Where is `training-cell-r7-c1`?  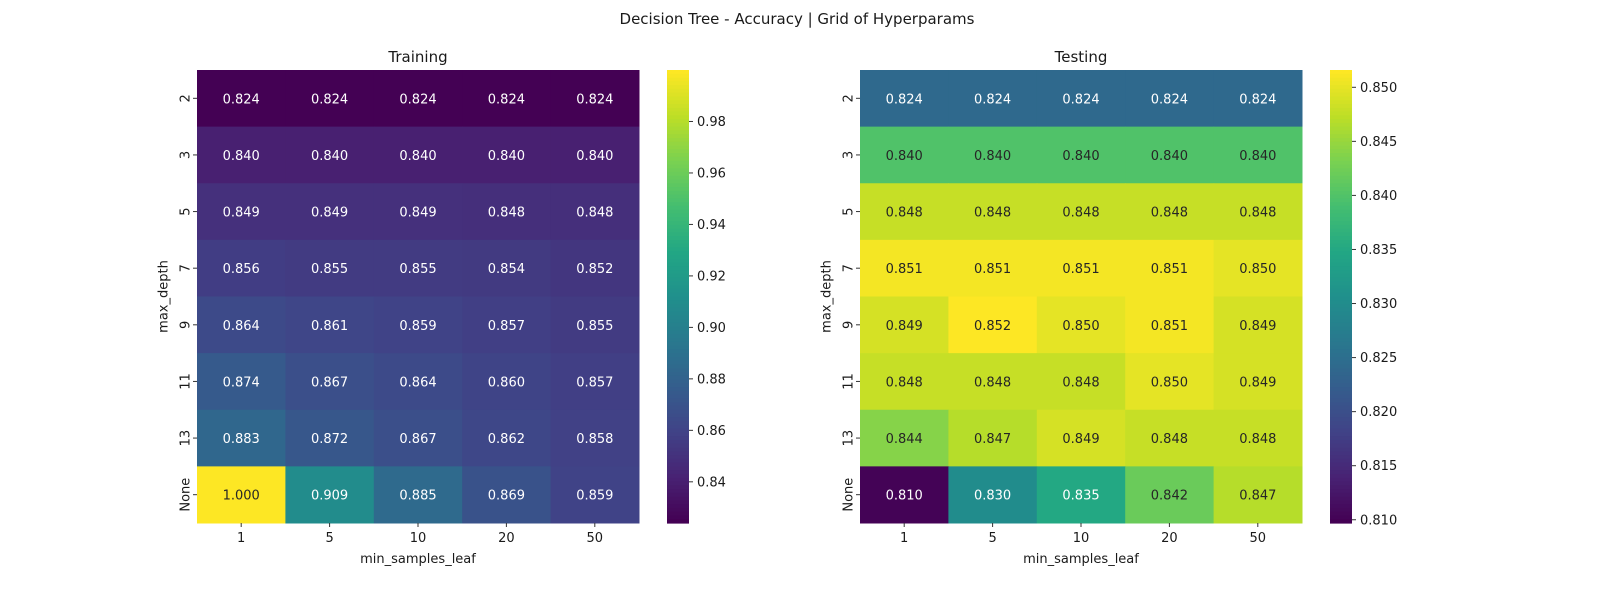 training-cell-r7-c1 is located at coordinates (330, 495).